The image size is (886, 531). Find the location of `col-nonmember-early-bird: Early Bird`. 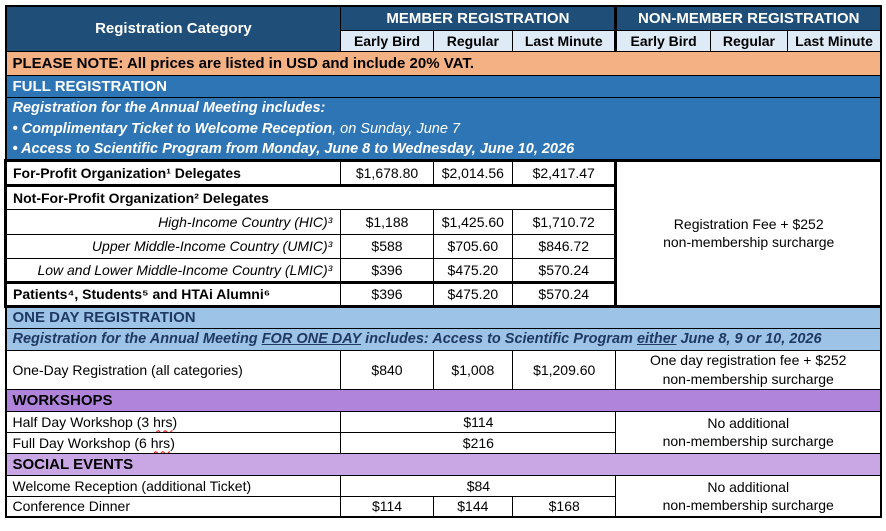

col-nonmember-early-bird: Early Bird is located at coordinates (663, 40).